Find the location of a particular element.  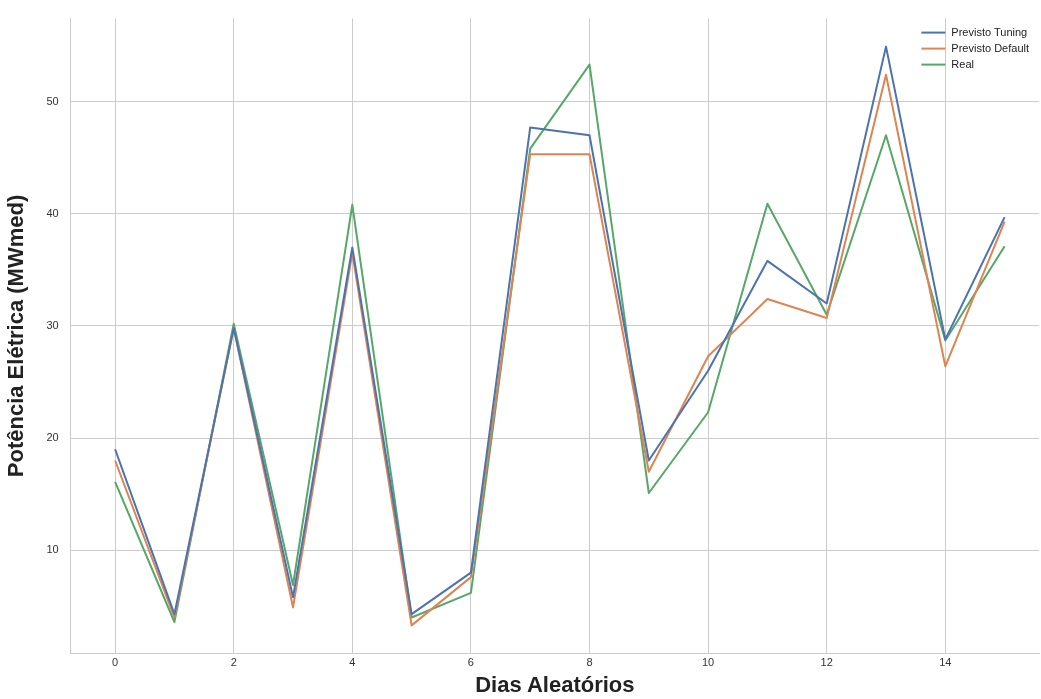

legend-label: Previsto Default is located at coordinates (990, 47).